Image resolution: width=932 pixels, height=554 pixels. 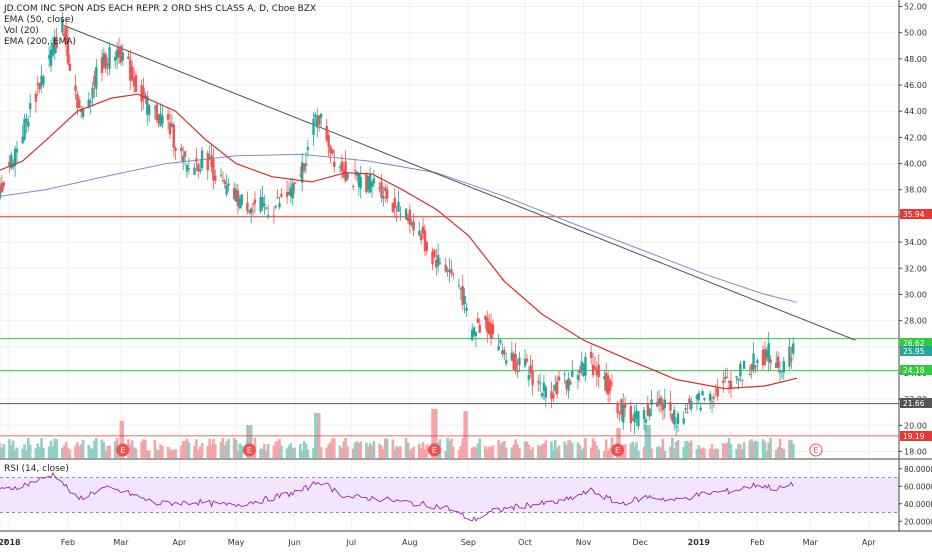 What do you see at coordinates (36, 469) in the screenshot?
I see `rsi-legend: RSI (14, close)` at bounding box center [36, 469].